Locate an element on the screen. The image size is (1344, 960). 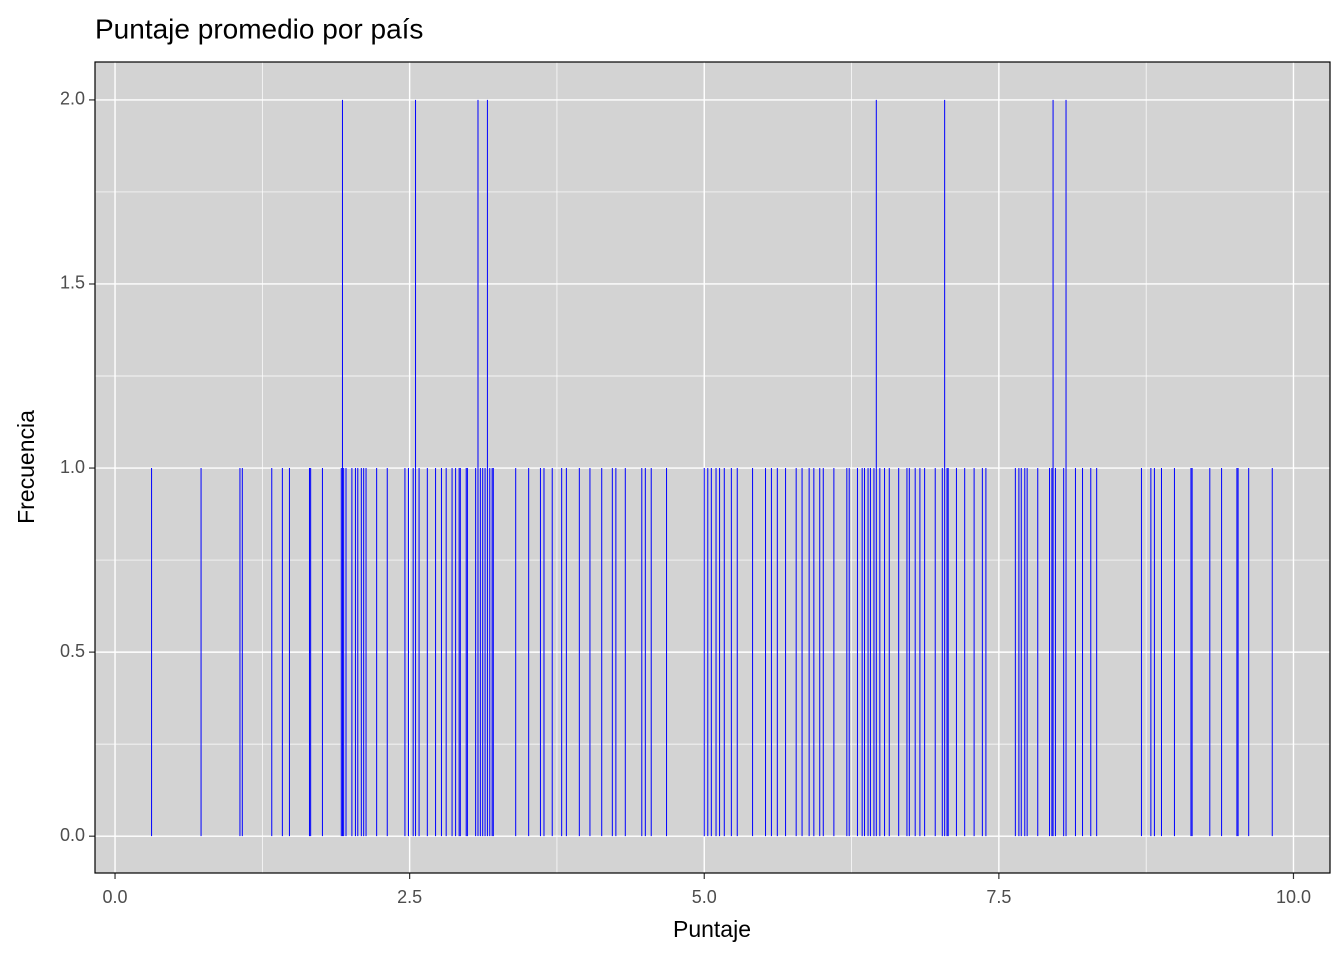
x-tick-label: 5.0 is located at coordinates (704, 897).